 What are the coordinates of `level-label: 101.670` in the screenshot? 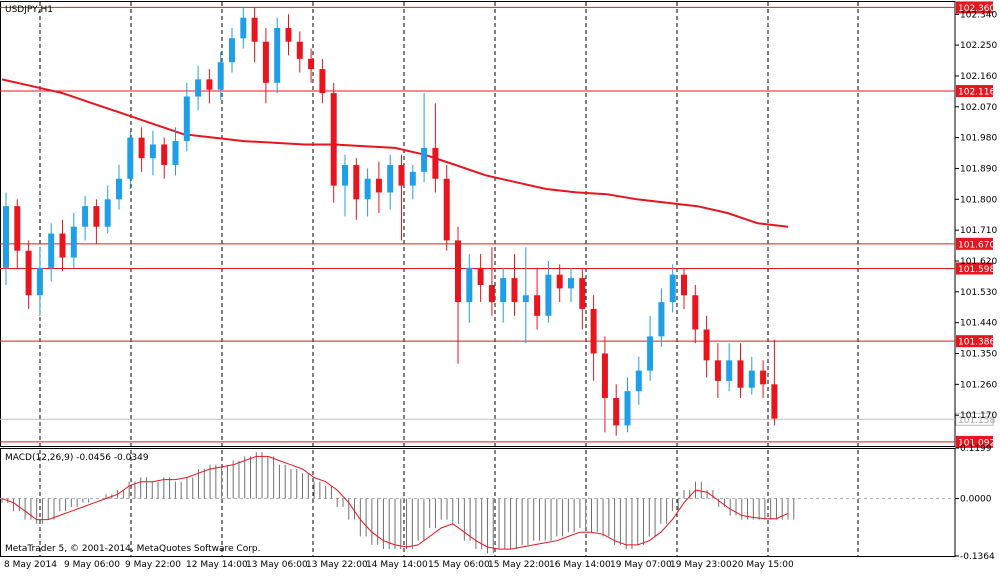 It's located at (976, 245).